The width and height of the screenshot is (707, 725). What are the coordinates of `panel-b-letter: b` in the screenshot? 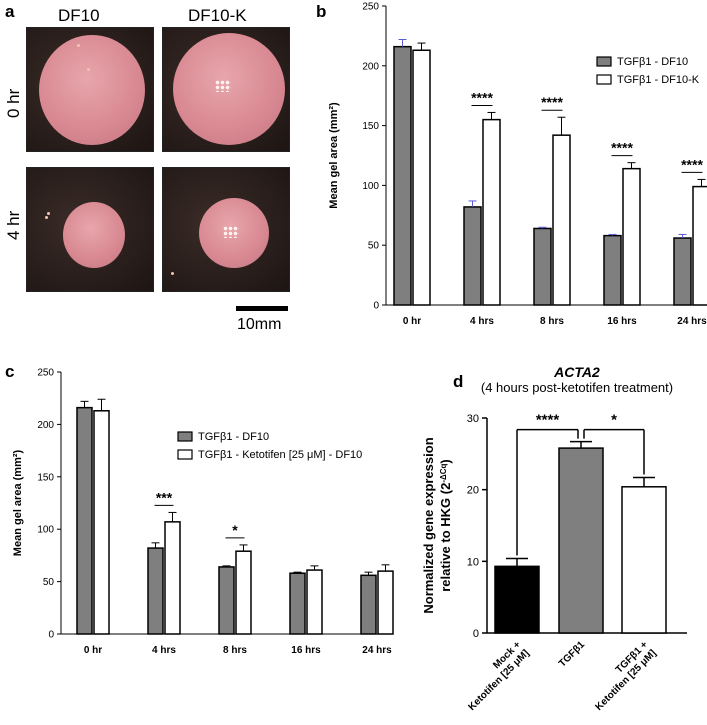 It's located at (321, 11).